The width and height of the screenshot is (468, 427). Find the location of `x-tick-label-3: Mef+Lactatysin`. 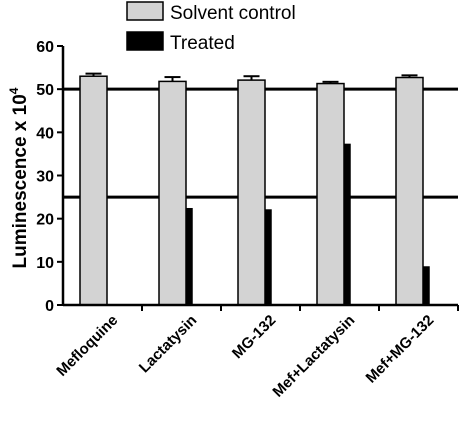

x-tick-label-3: Mef+Lactatysin is located at coordinates (313, 356).